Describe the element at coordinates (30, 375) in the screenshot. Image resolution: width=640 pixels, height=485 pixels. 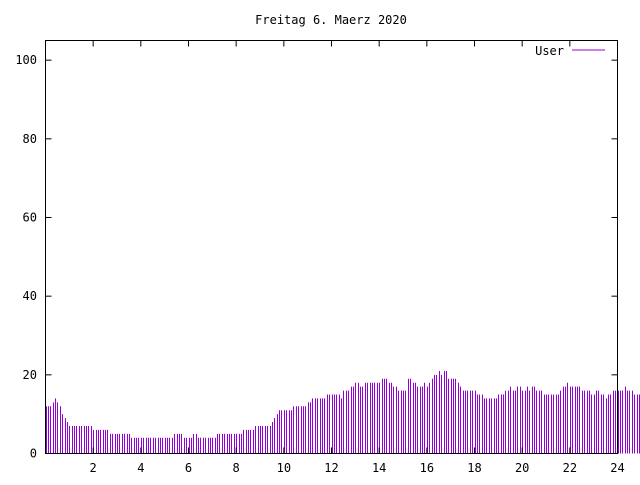
I see `y-tick-label: 20` at that location.